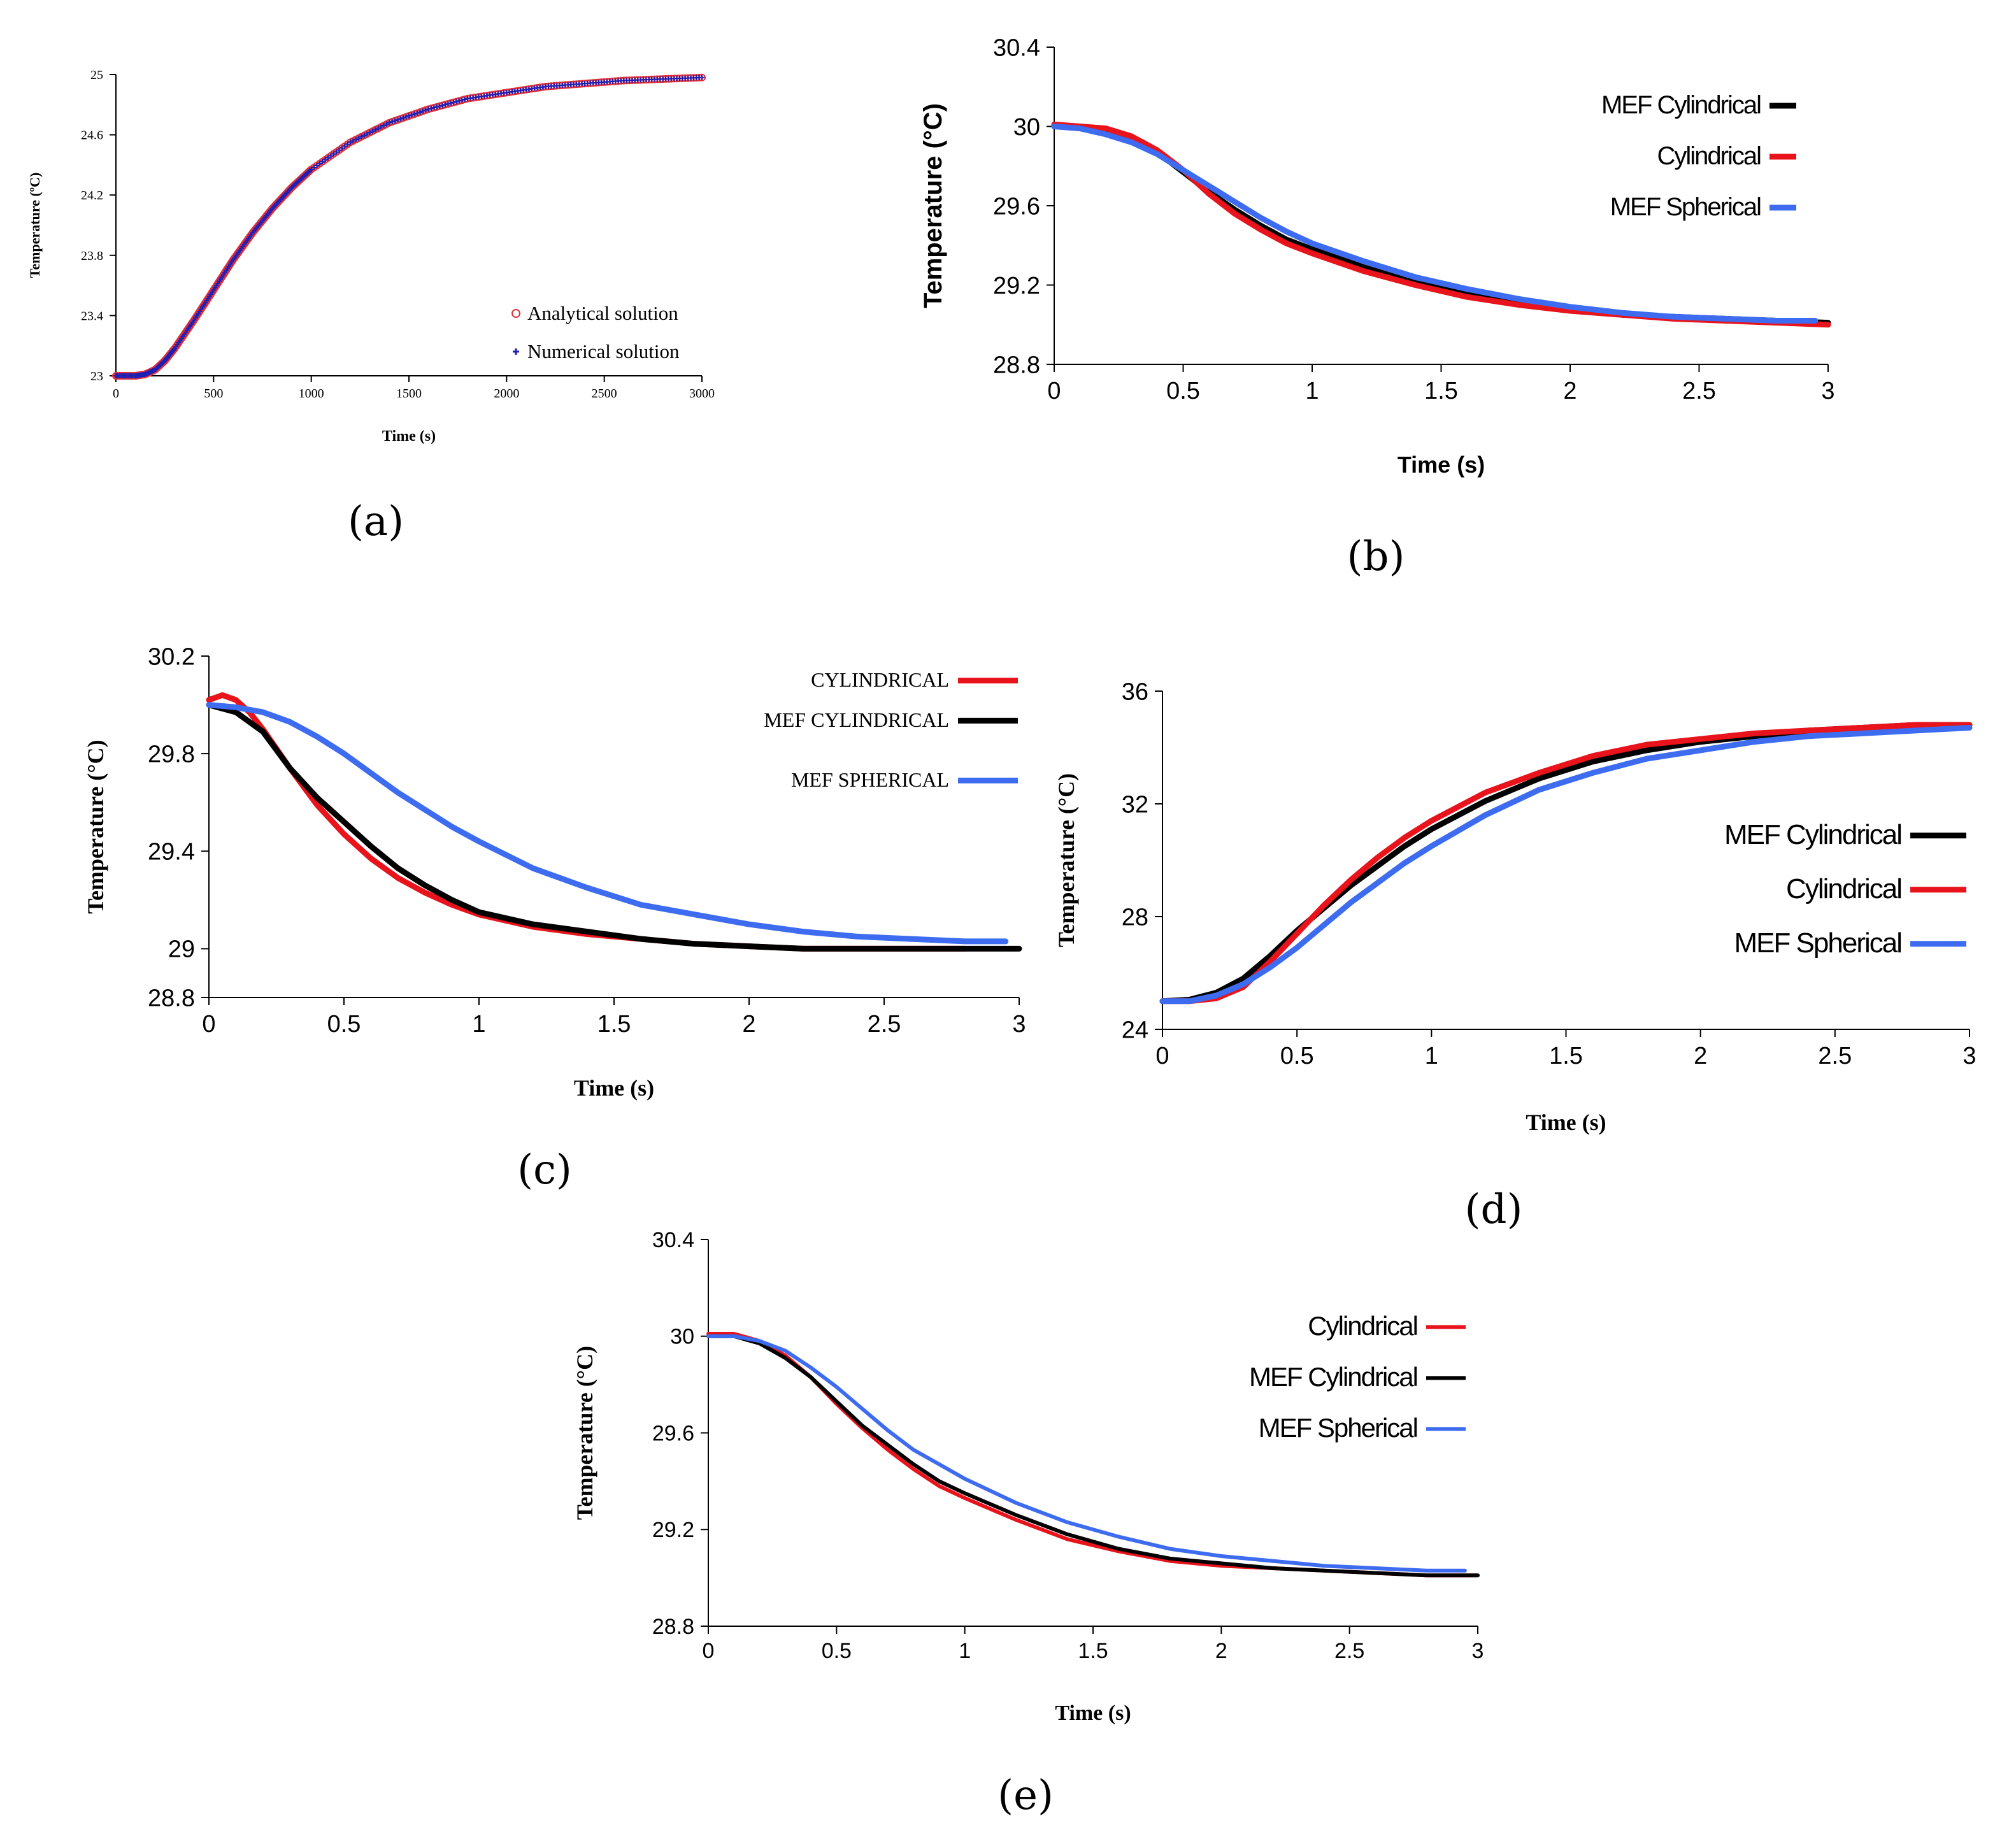 This screenshot has height=1823, width=2016. Describe the element at coordinates (92, 256) in the screenshot. I see `y-tick-label: 23.8` at that location.